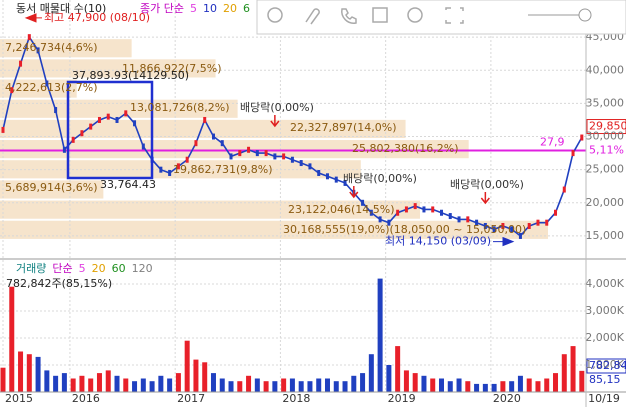 The width and height of the screenshot is (626, 407). Describe the element at coordinates (605, 136) in the screenshot. I see `y-tick-label: 30,000` at that location.